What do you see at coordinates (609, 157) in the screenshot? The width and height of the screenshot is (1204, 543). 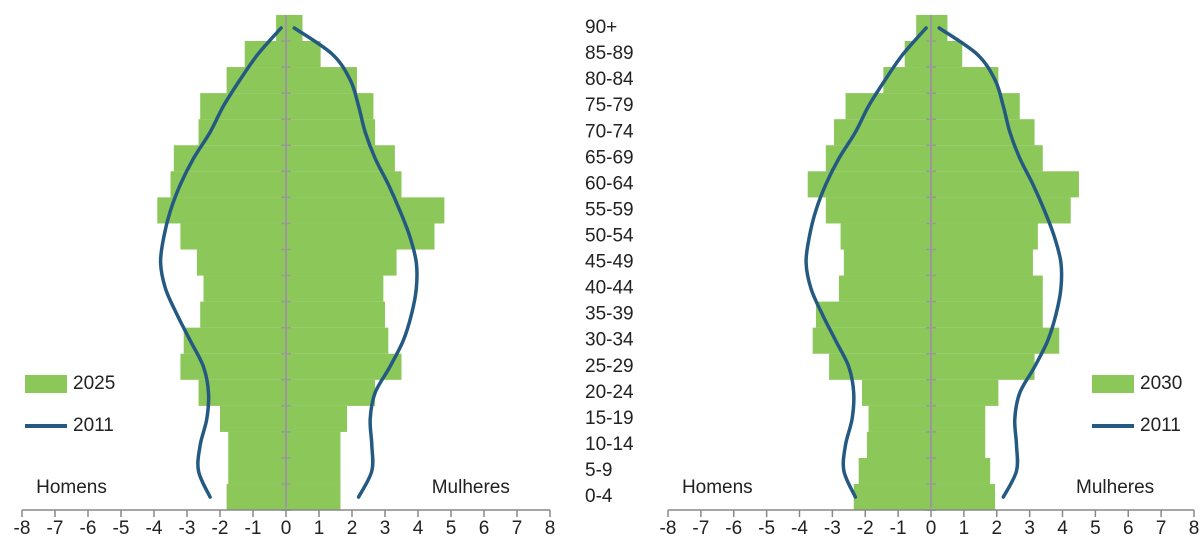 I see `age-label: 65-69` at bounding box center [609, 157].